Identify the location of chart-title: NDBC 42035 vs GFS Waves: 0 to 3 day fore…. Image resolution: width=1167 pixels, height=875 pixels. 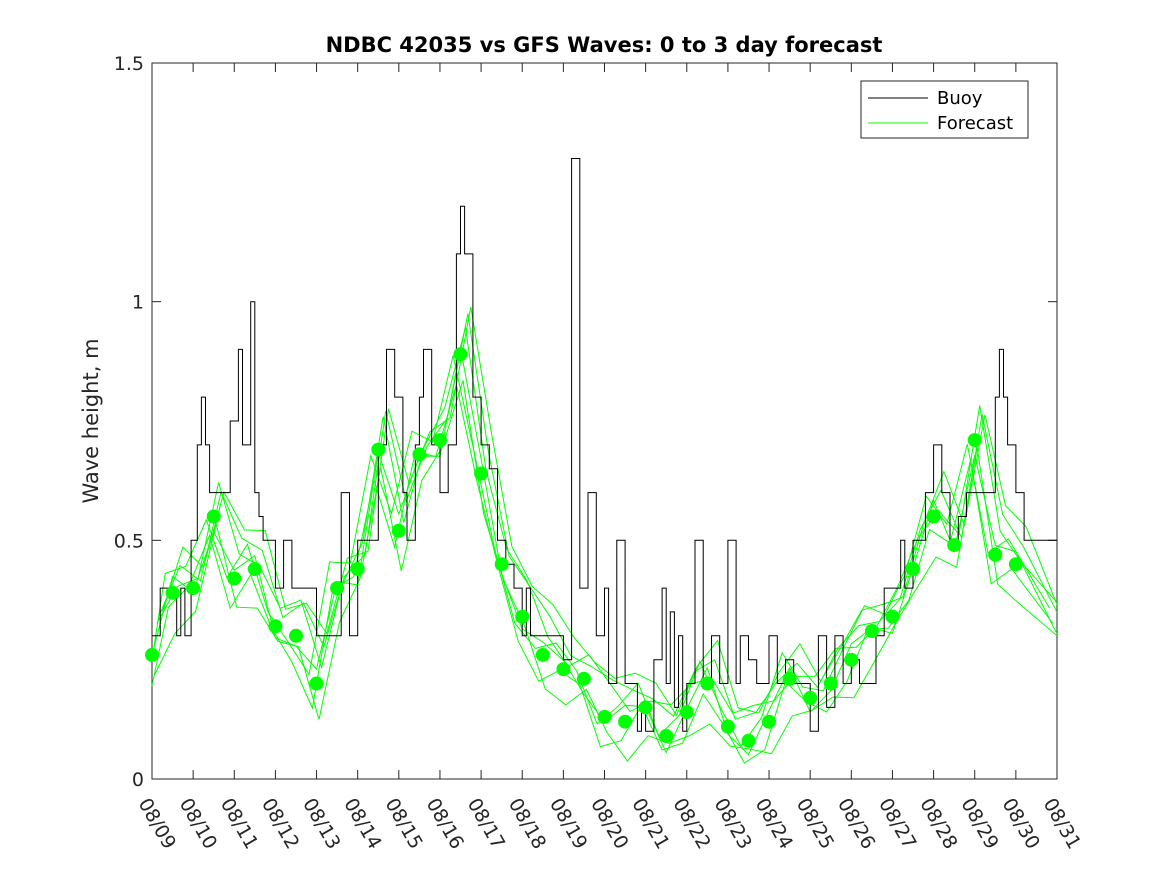
(604, 45).